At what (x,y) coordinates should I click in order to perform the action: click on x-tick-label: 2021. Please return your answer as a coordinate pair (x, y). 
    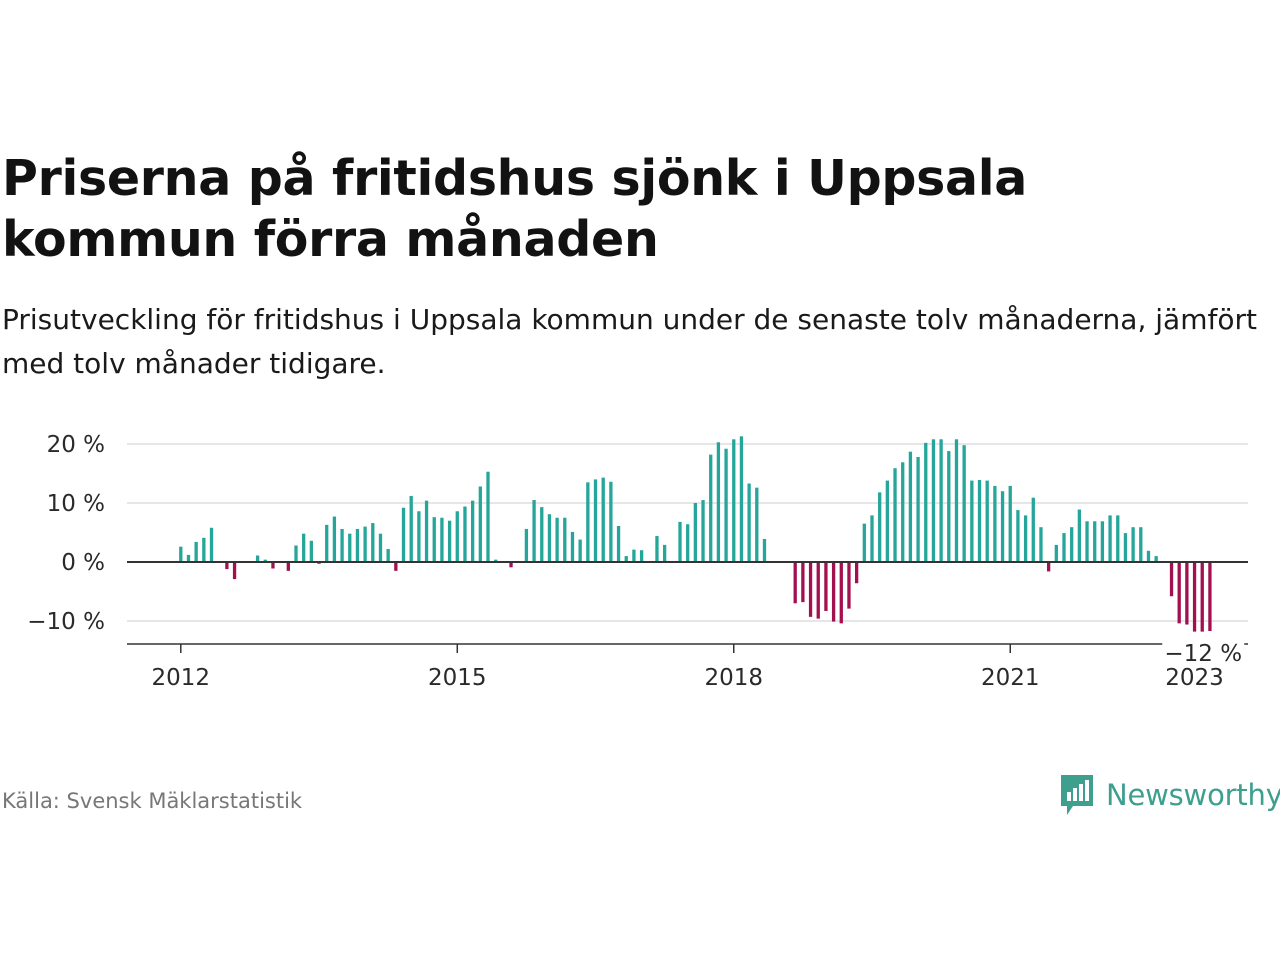
    Looking at the image, I should click on (1010, 678).